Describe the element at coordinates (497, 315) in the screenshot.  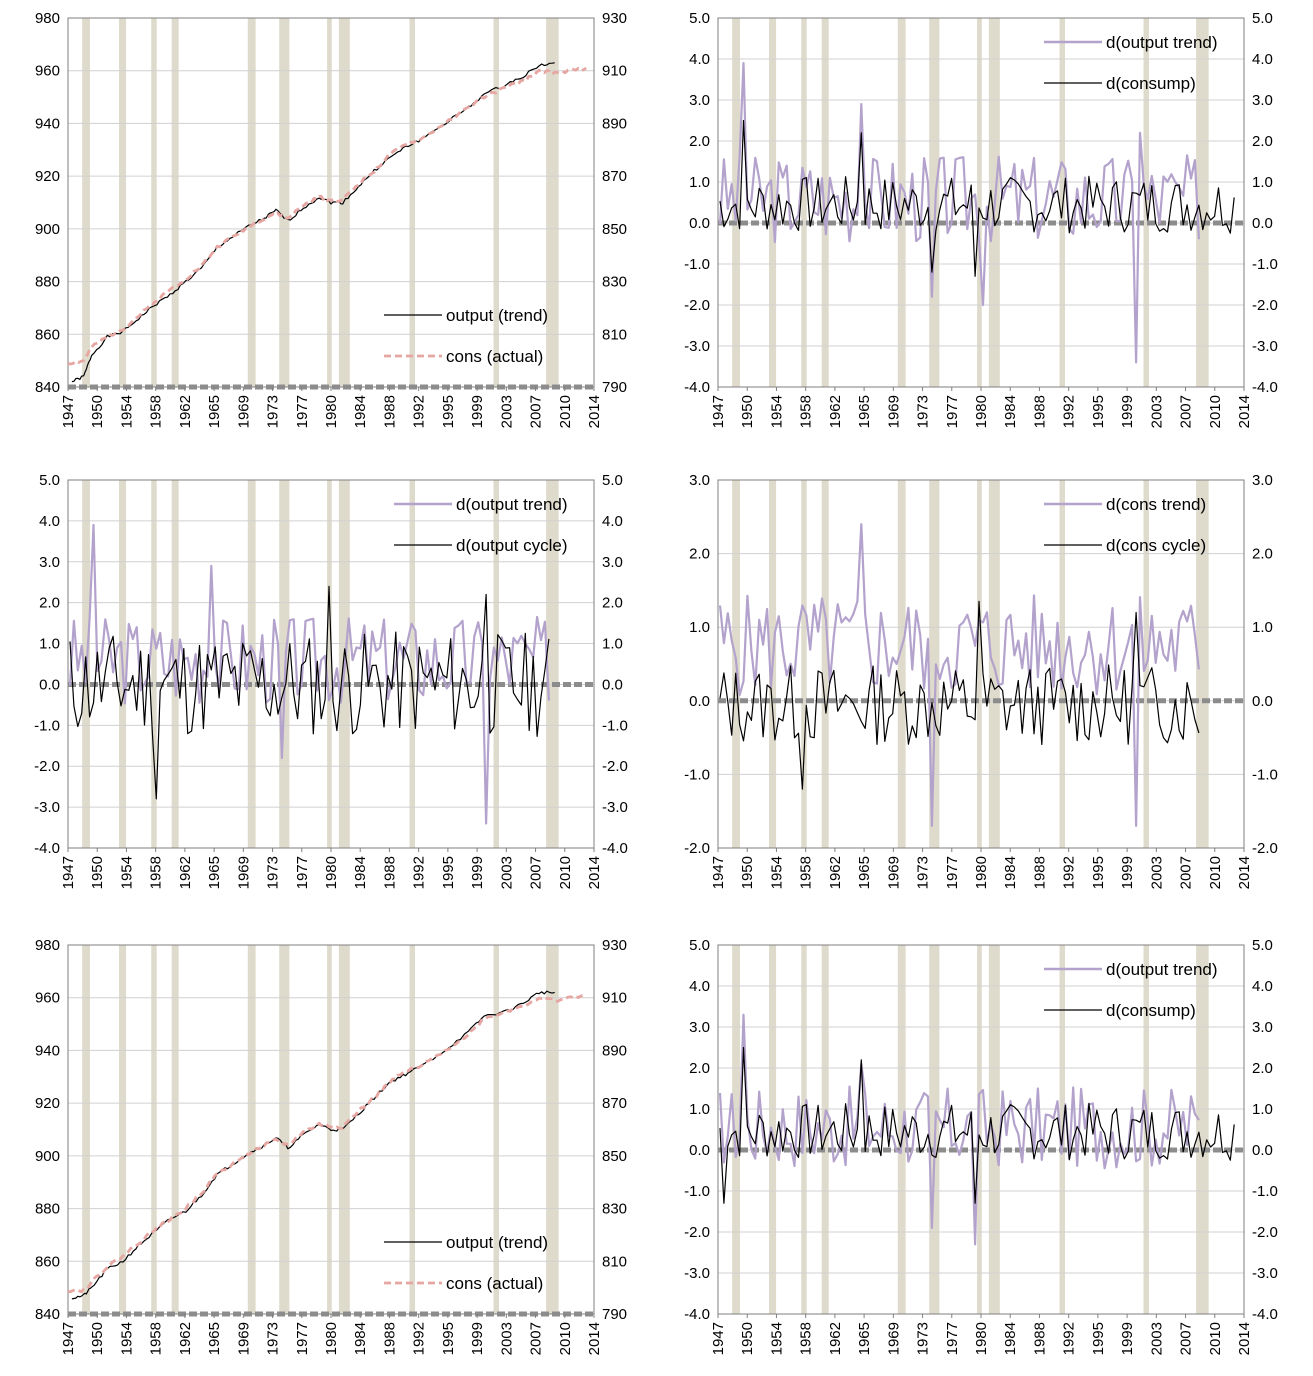
I see `legend-label: output (trend)` at that location.